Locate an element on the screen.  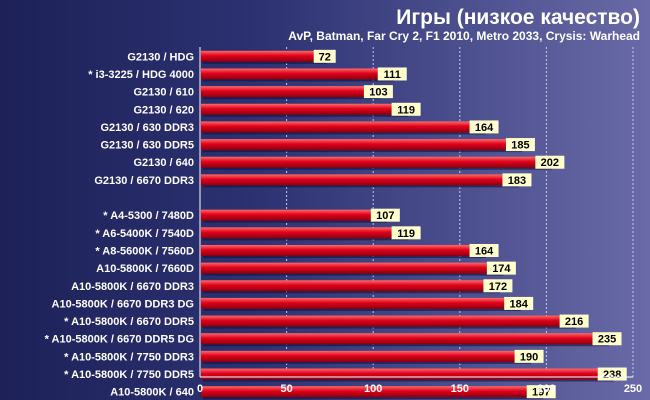
data-label: 111 is located at coordinates (392, 75).